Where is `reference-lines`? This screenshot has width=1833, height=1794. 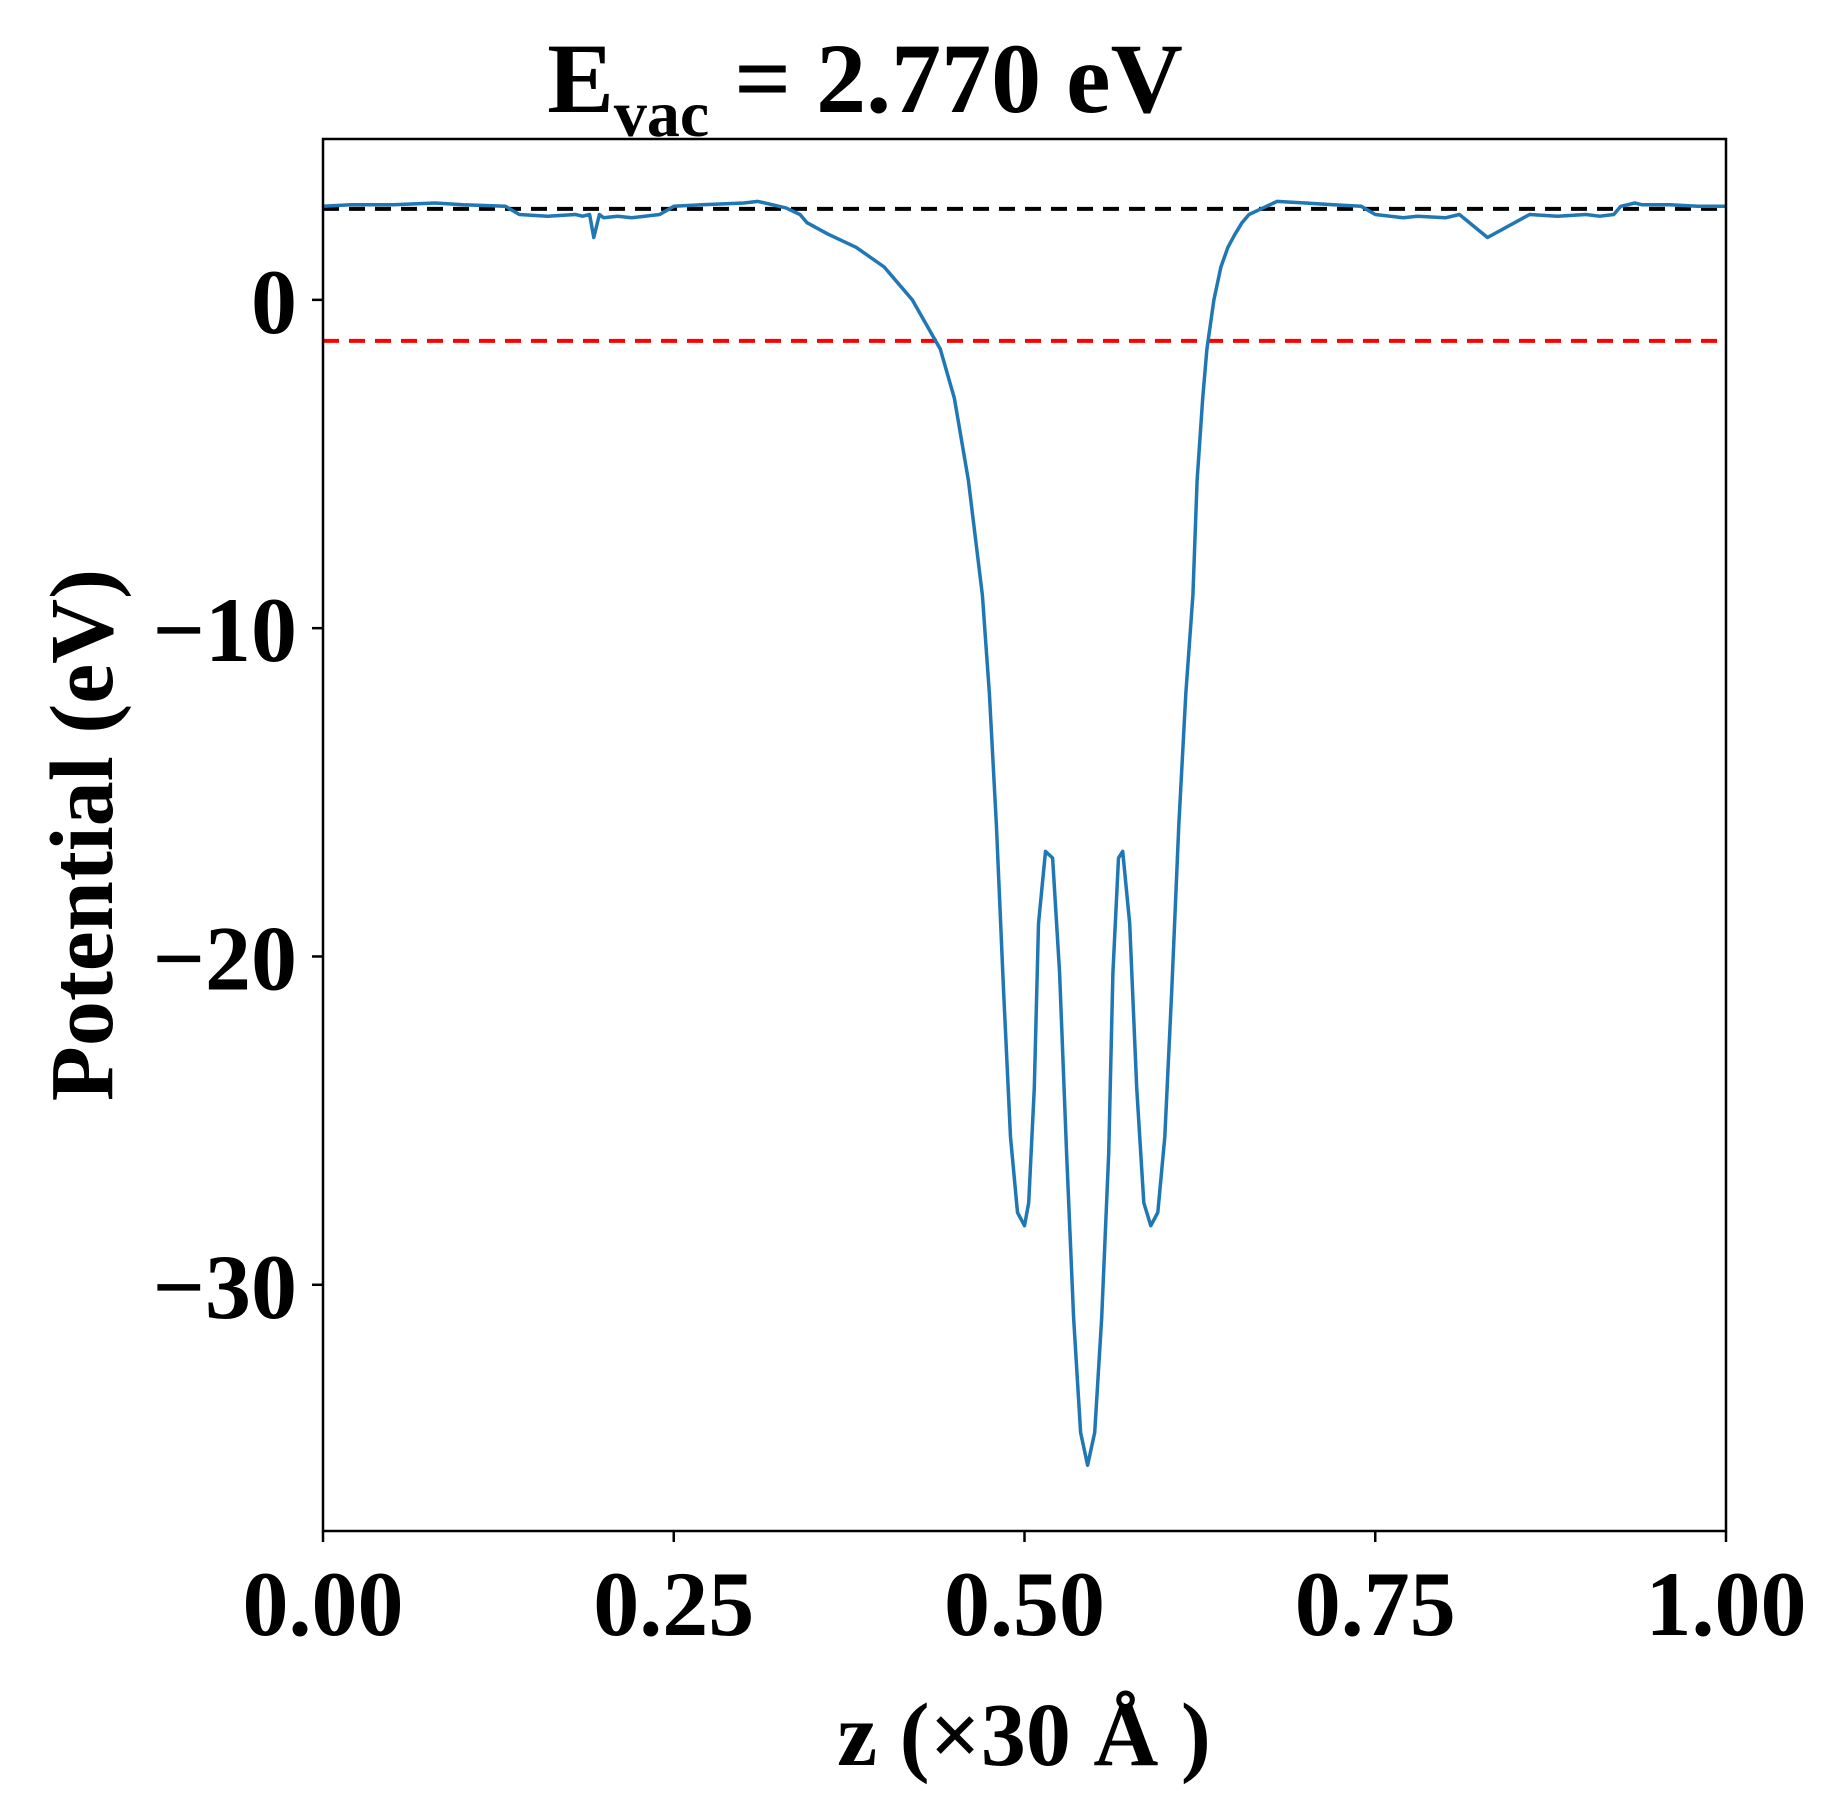 reference-lines is located at coordinates (1024, 274).